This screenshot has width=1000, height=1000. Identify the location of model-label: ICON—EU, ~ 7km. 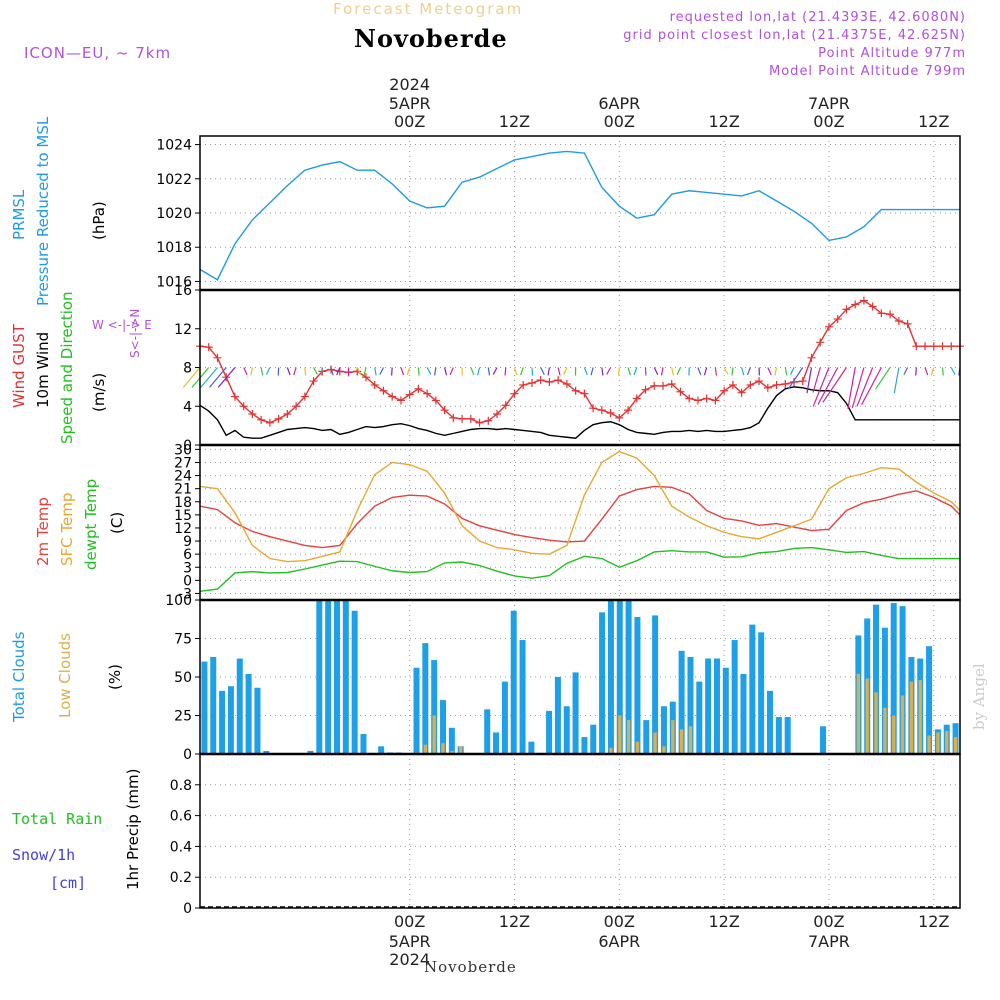
(98, 53).